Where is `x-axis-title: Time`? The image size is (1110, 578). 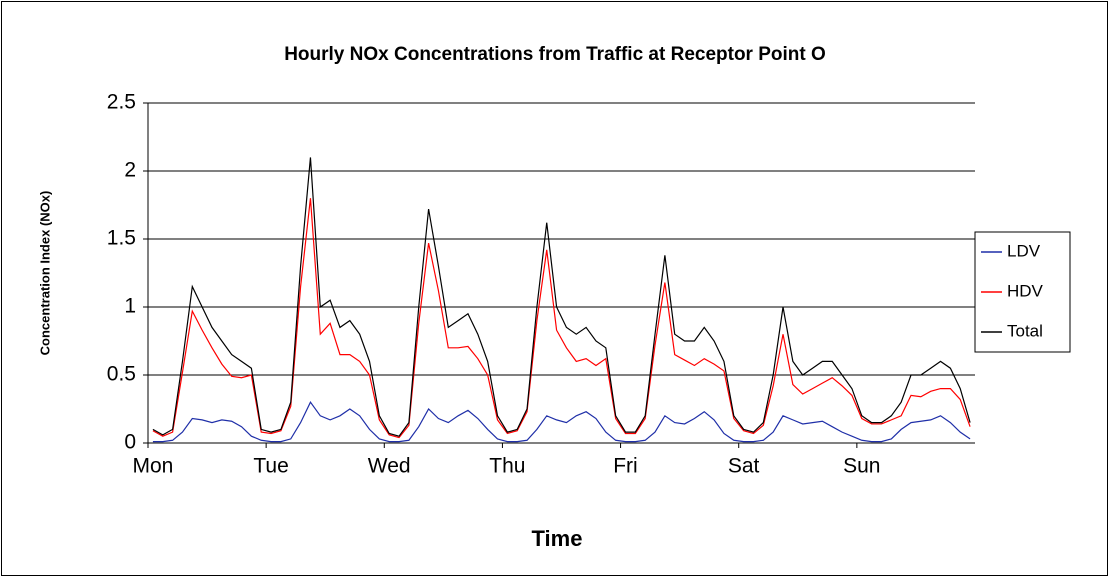 x-axis-title: Time is located at coordinates (557, 538).